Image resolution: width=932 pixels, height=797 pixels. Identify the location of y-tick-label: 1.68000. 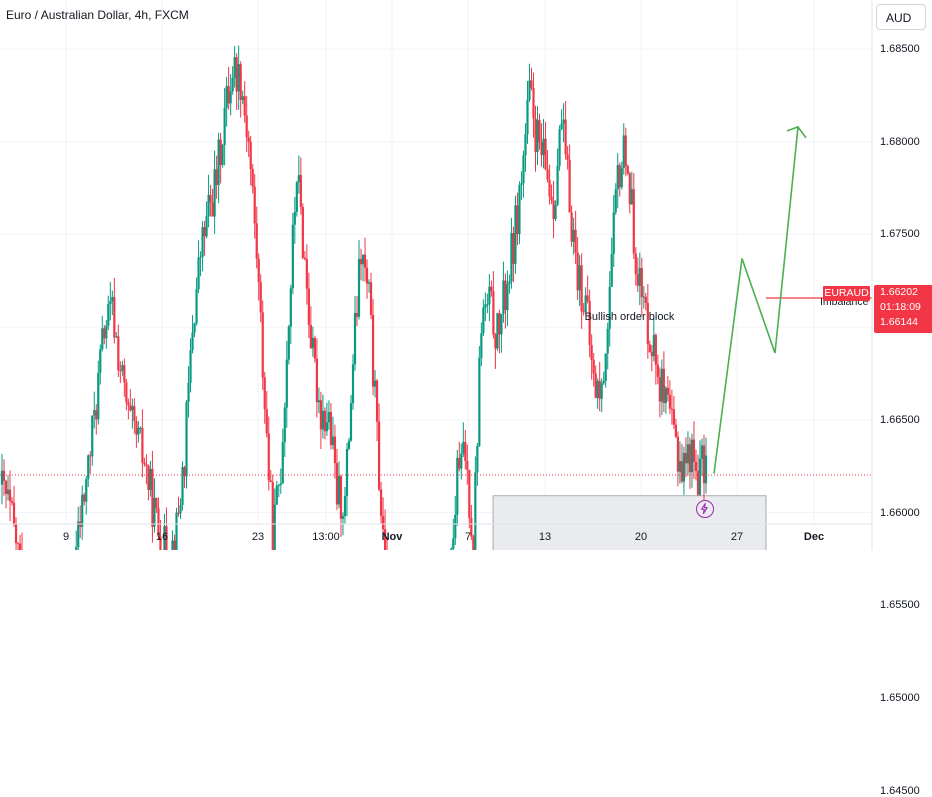
(900, 141).